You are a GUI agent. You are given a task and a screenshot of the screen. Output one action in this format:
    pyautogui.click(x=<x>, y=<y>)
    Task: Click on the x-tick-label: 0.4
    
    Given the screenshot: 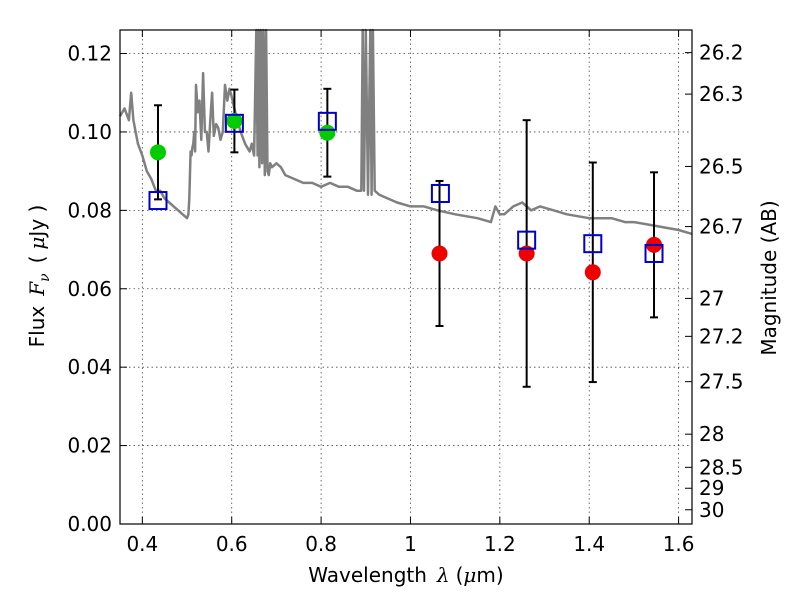 What is the action you would take?
    pyautogui.click(x=142, y=544)
    